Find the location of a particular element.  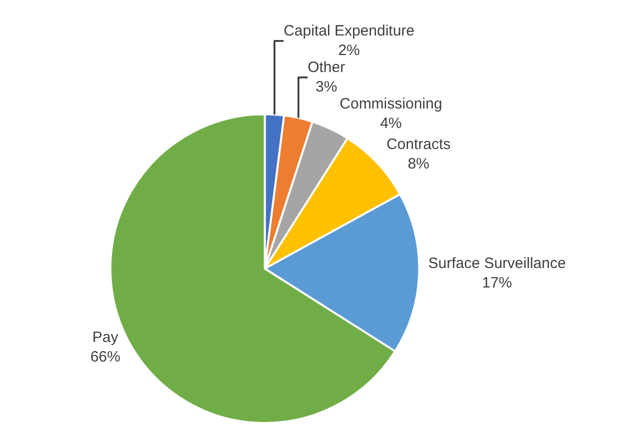

data-label: 4% is located at coordinates (391, 123).